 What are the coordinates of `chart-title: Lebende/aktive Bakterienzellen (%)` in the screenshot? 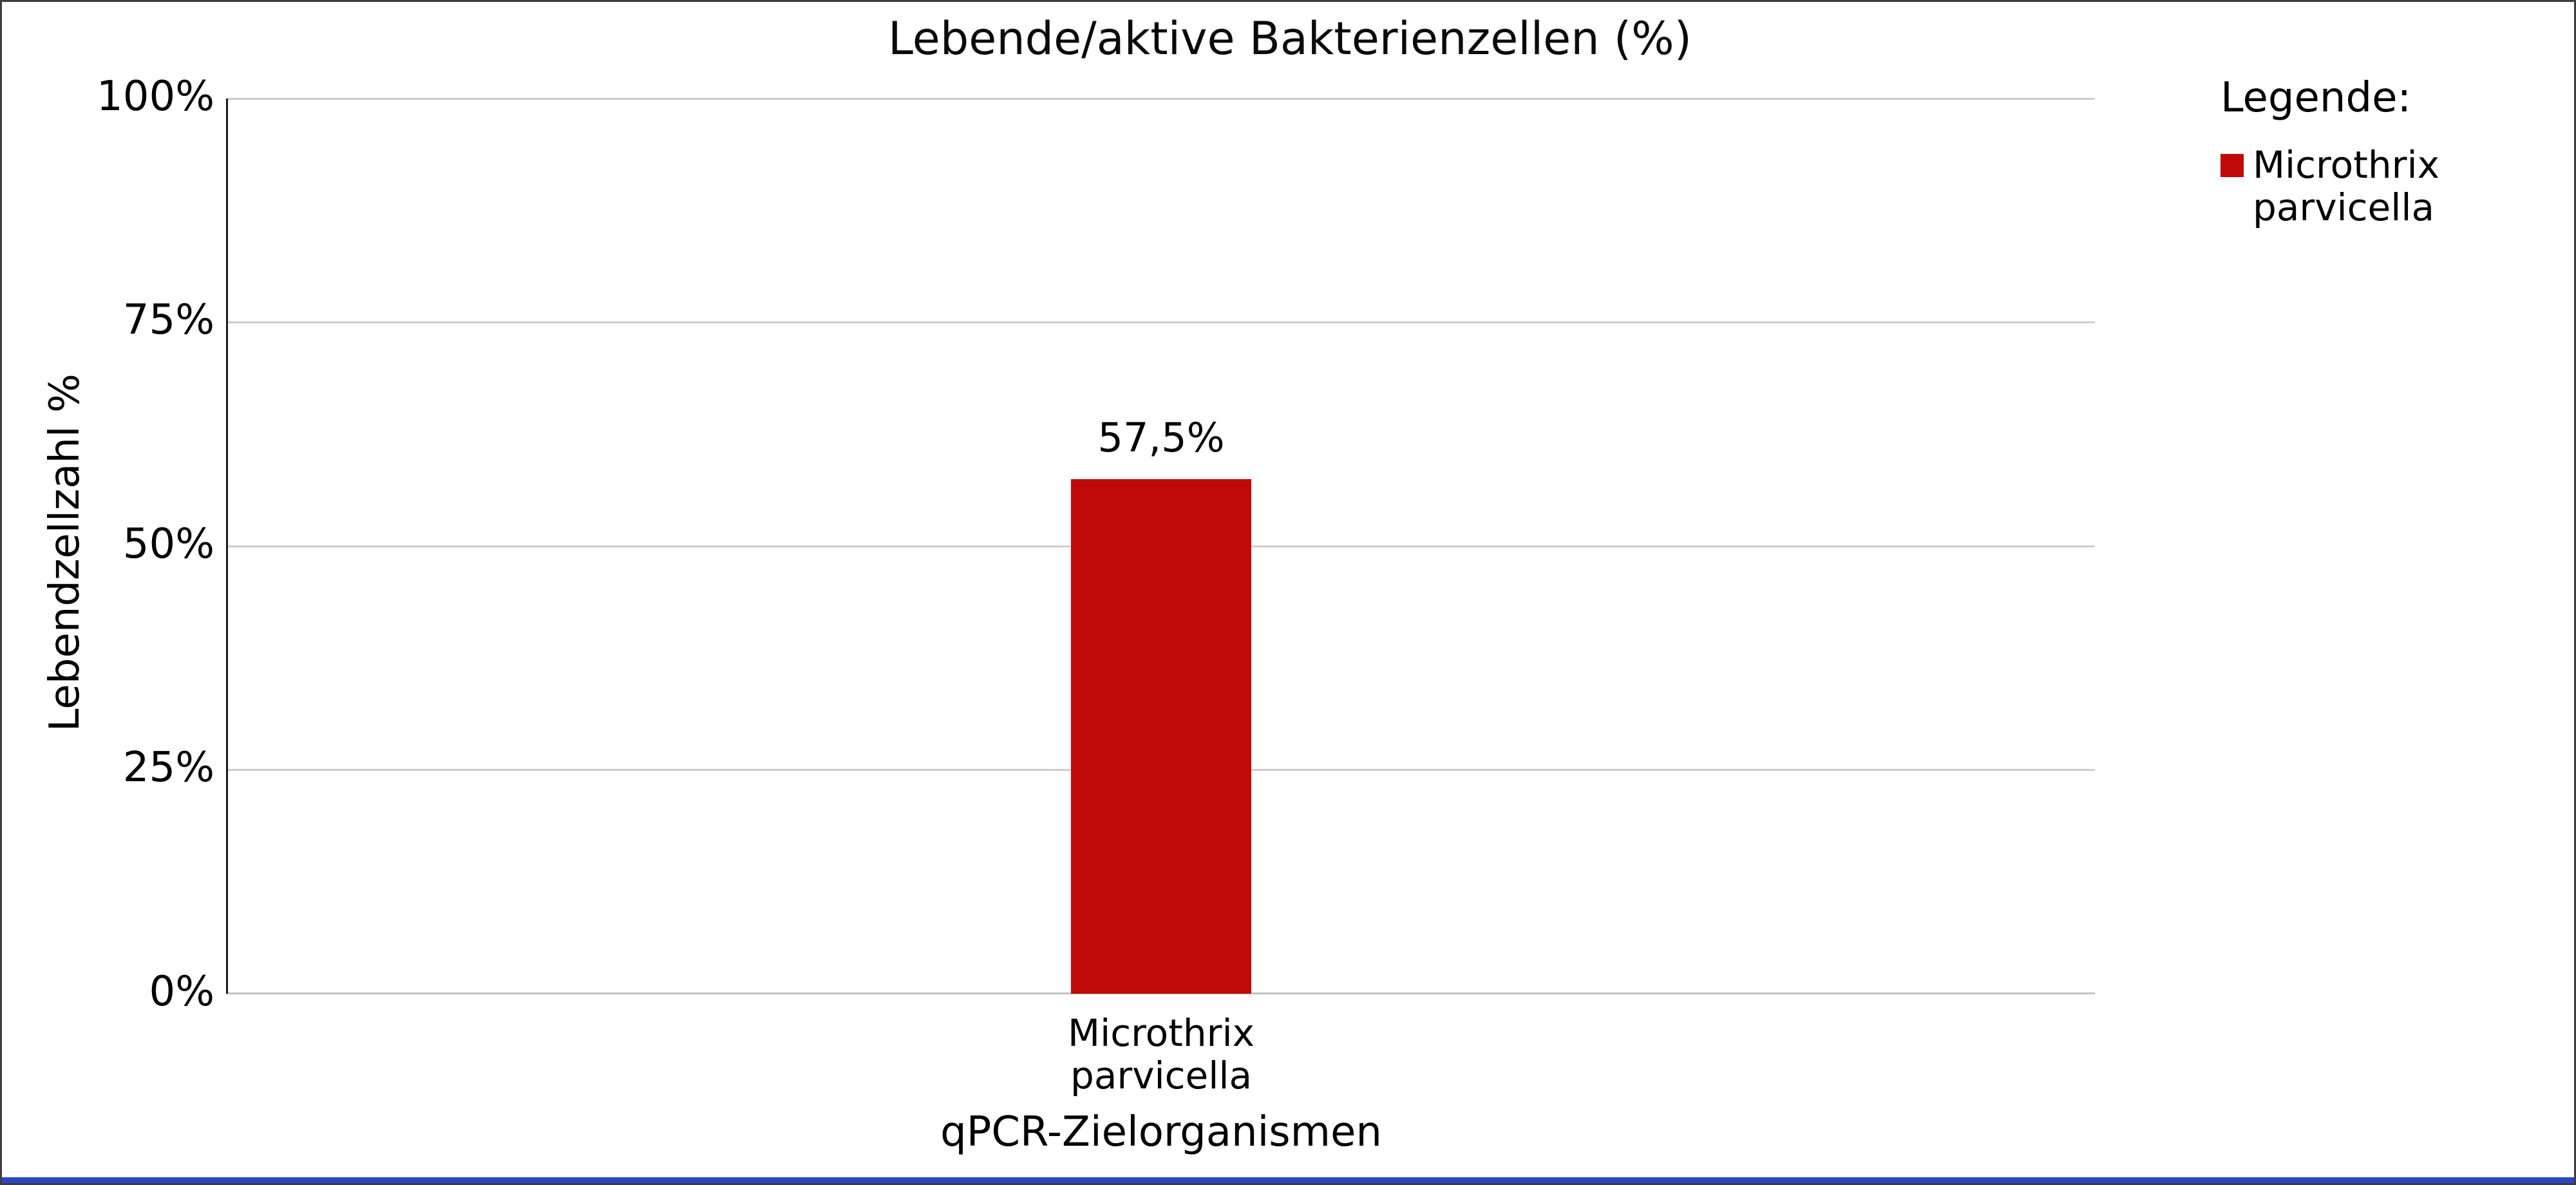 It's located at (1289, 38).